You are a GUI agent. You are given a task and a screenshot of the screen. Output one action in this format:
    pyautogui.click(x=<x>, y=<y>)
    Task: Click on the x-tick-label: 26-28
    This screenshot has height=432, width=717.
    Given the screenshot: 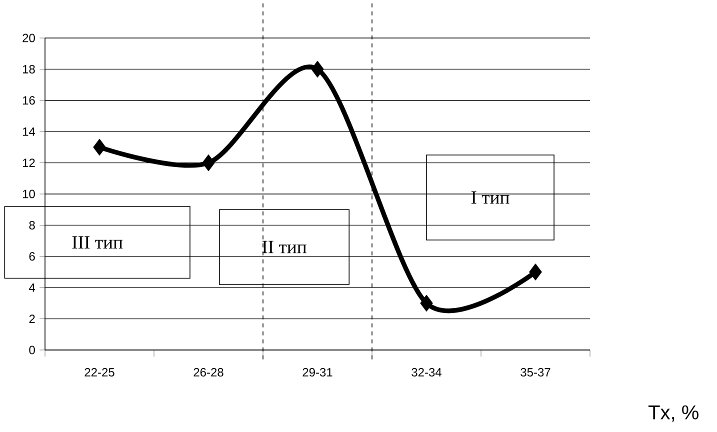 What is the action you would take?
    pyautogui.click(x=209, y=372)
    